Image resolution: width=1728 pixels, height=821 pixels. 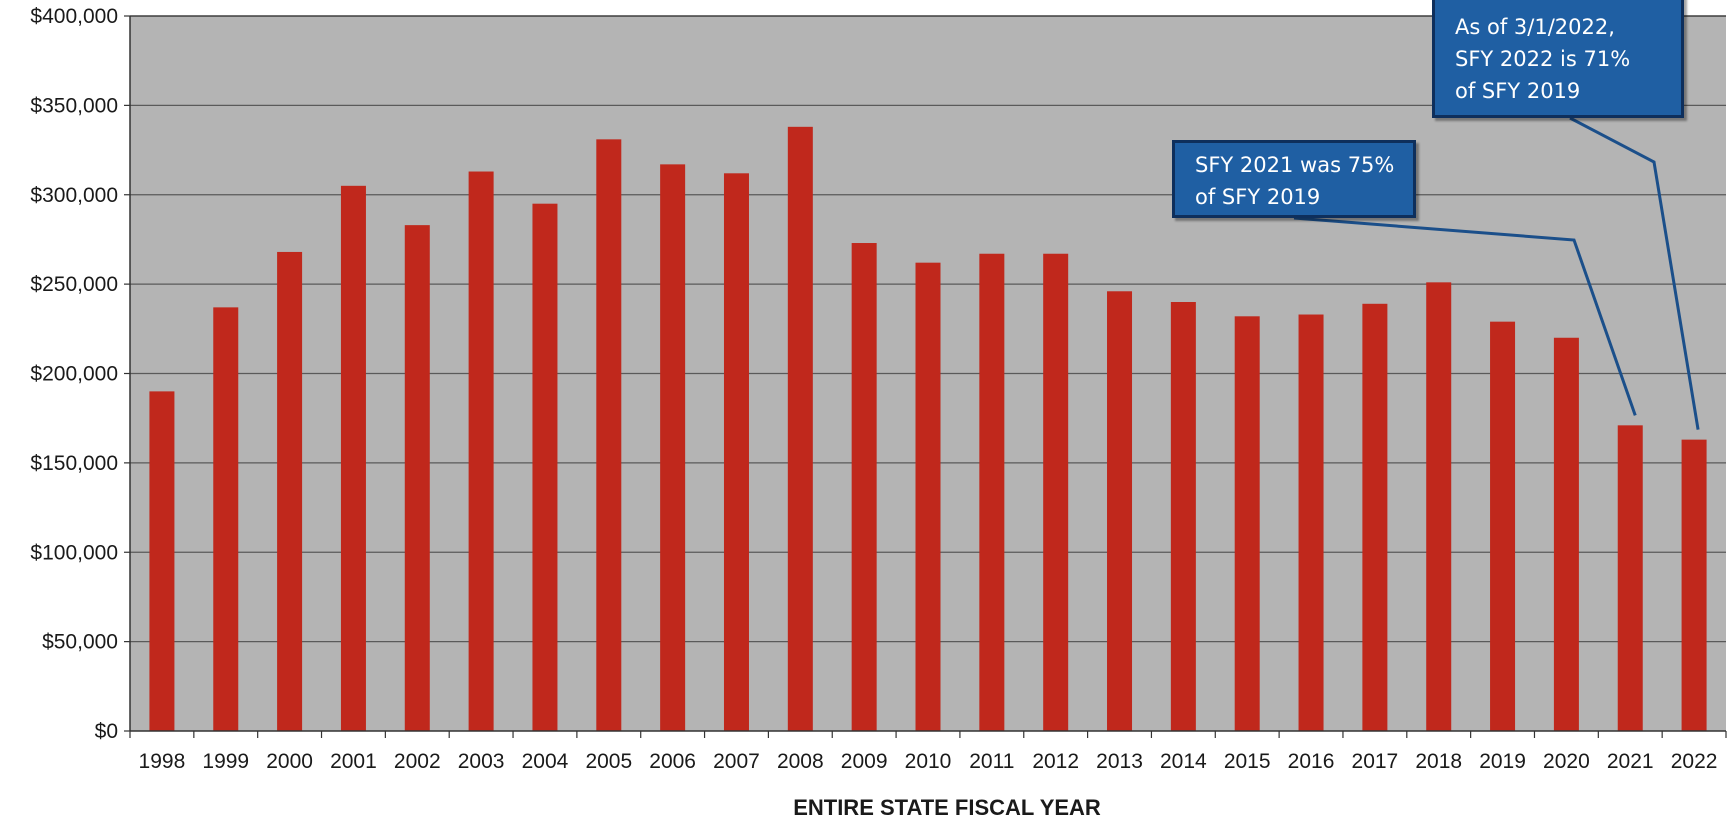 What do you see at coordinates (864, 487) in the screenshot?
I see `bar-2009` at bounding box center [864, 487].